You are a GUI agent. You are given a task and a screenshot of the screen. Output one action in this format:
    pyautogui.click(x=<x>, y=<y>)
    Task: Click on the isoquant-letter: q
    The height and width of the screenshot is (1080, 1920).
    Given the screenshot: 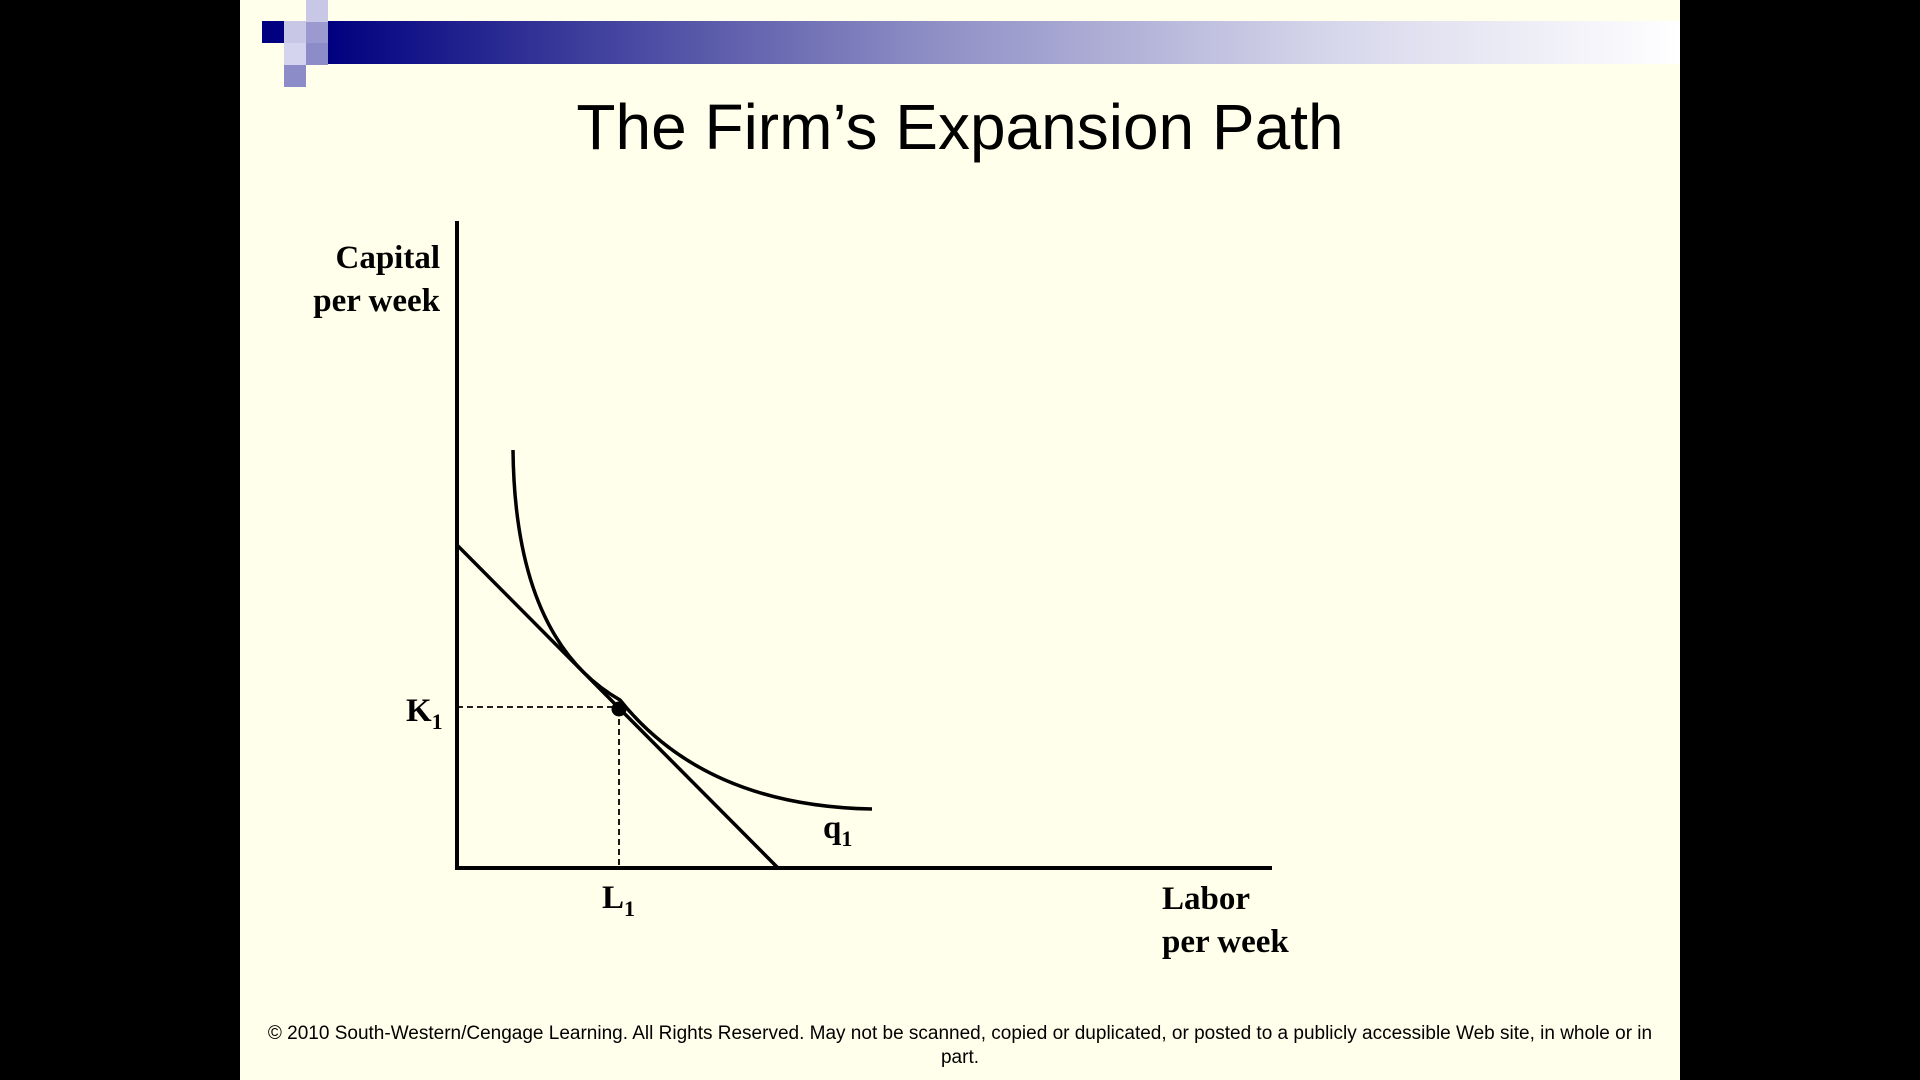 What is the action you would take?
    pyautogui.click(x=832, y=828)
    